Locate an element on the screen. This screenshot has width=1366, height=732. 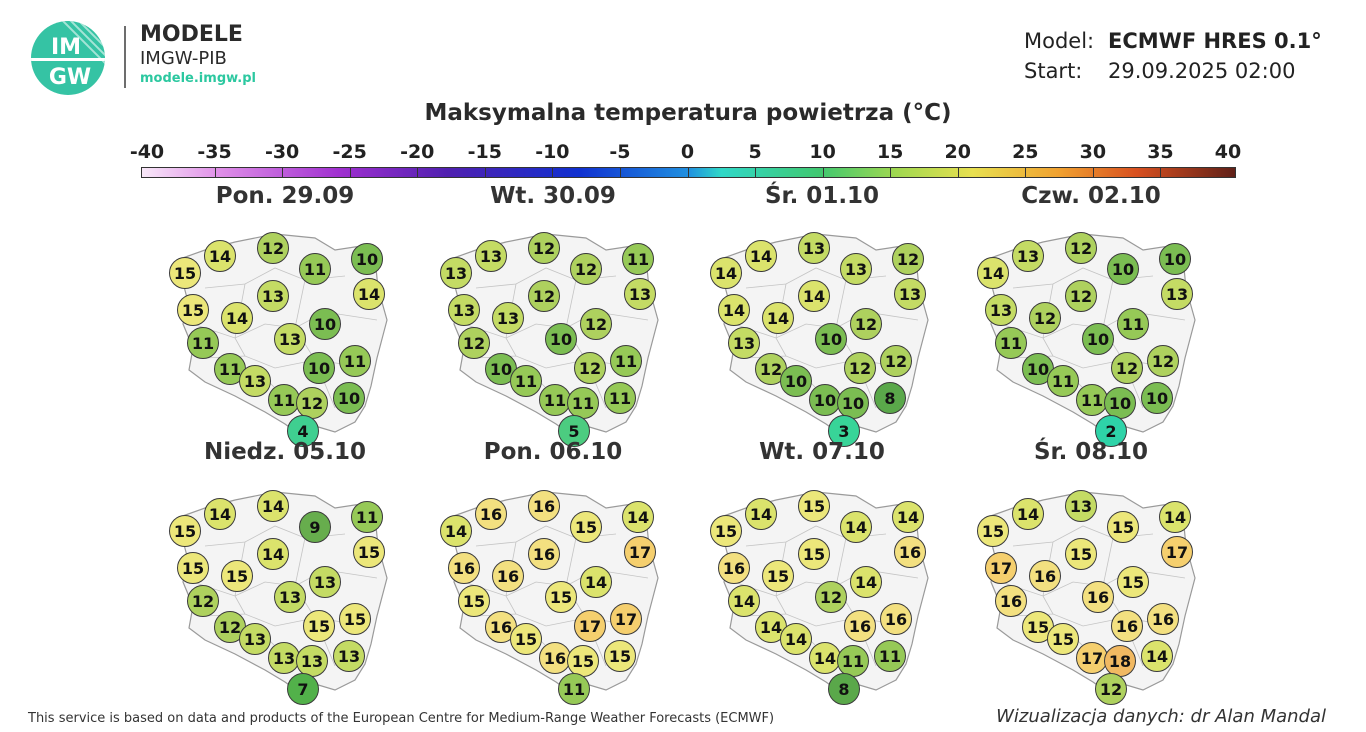
logo-divider is located at coordinates (125, 57).